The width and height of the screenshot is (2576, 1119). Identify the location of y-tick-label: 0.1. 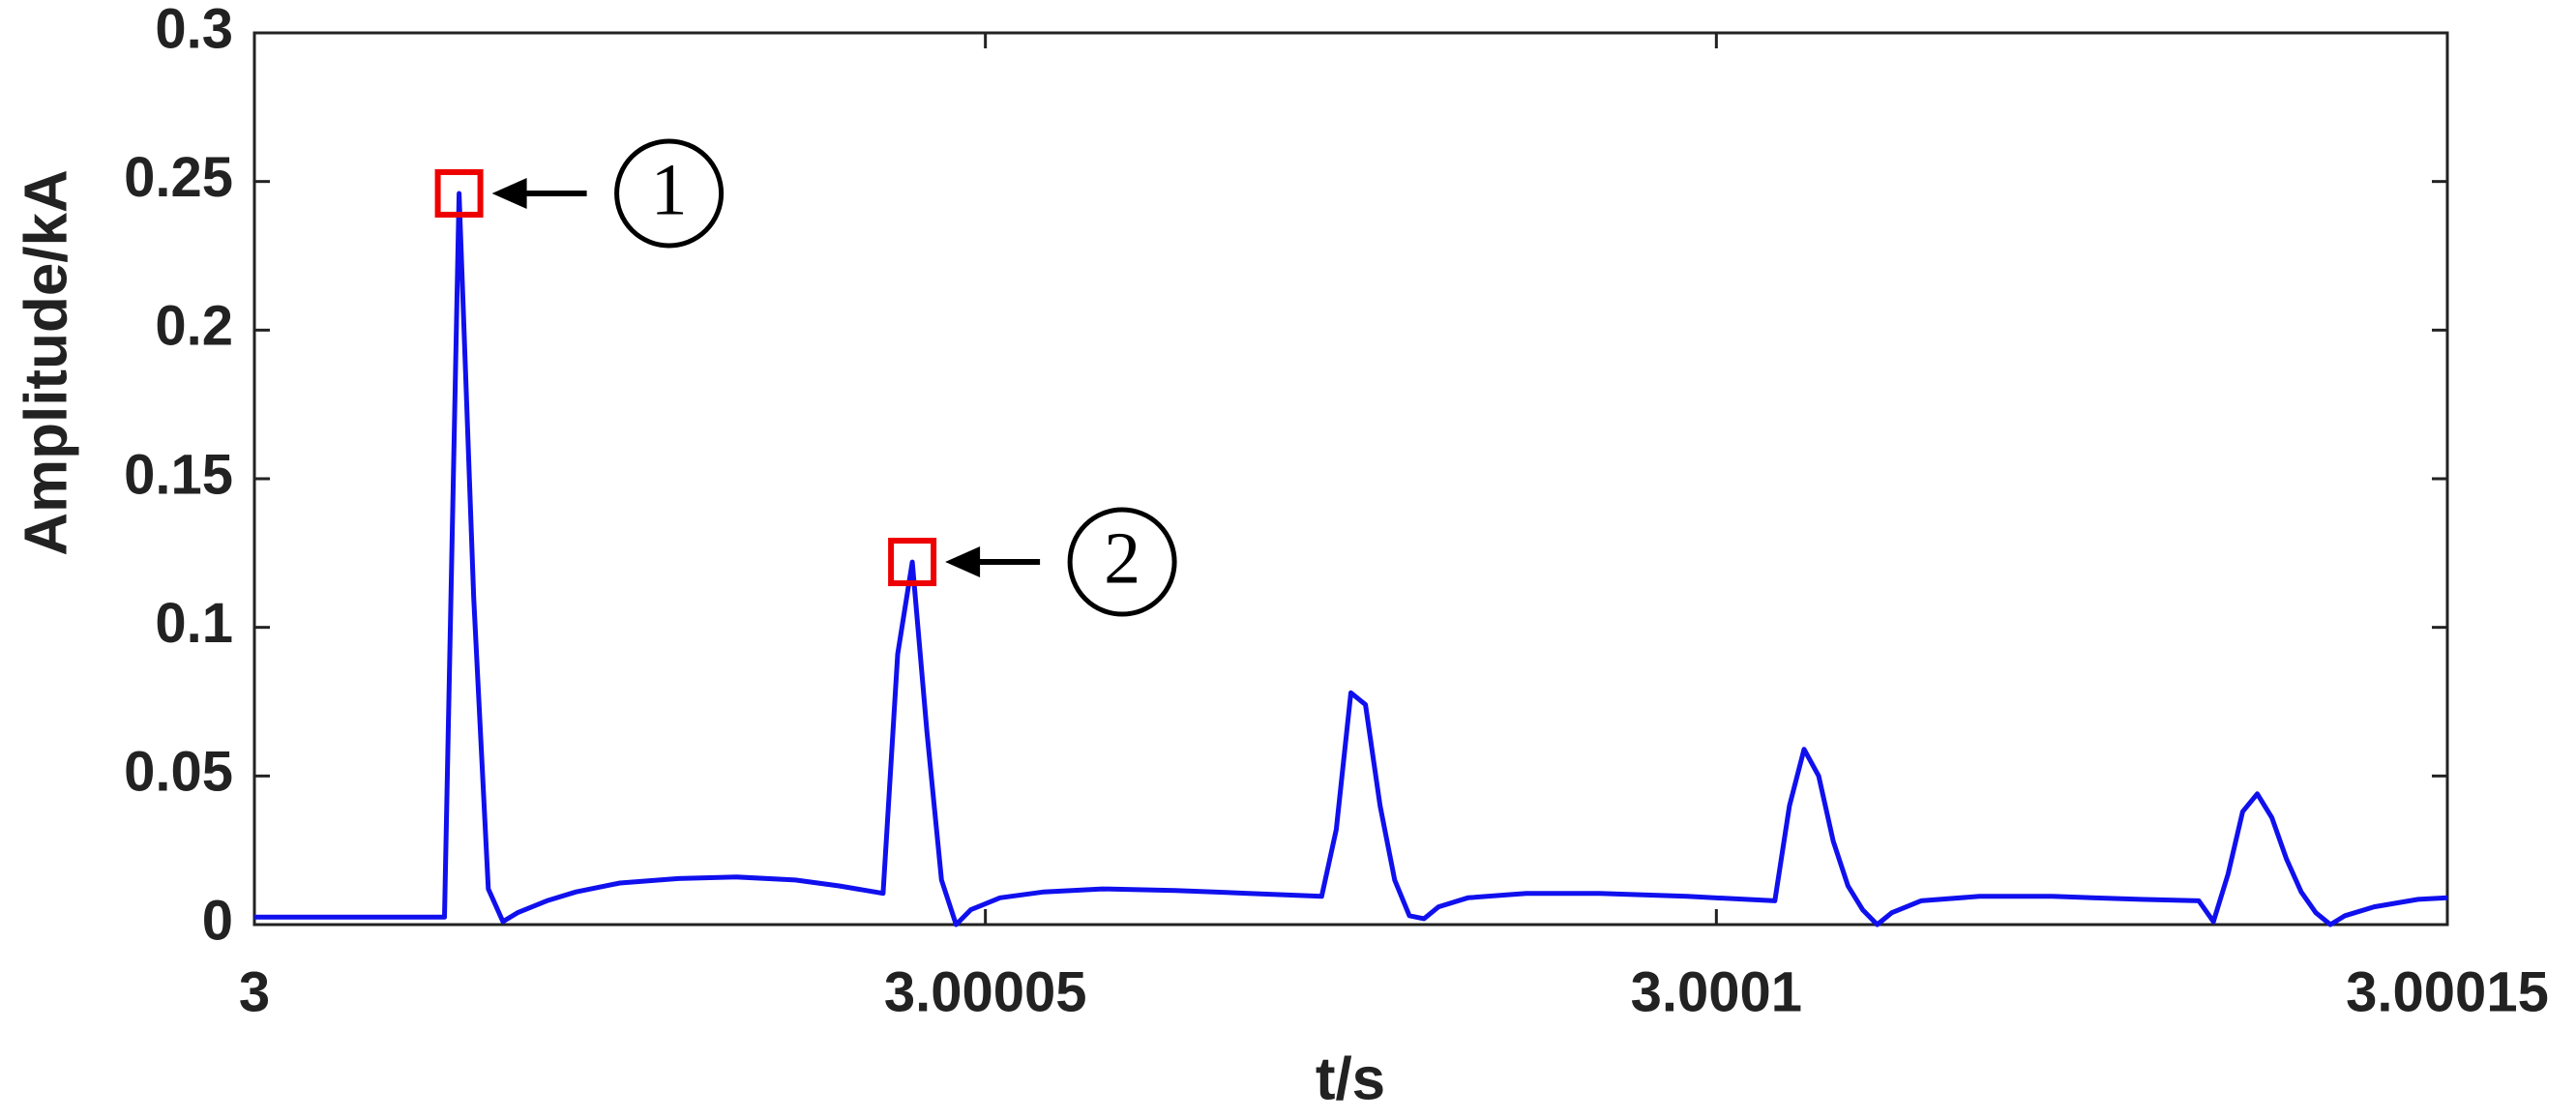
(194, 624).